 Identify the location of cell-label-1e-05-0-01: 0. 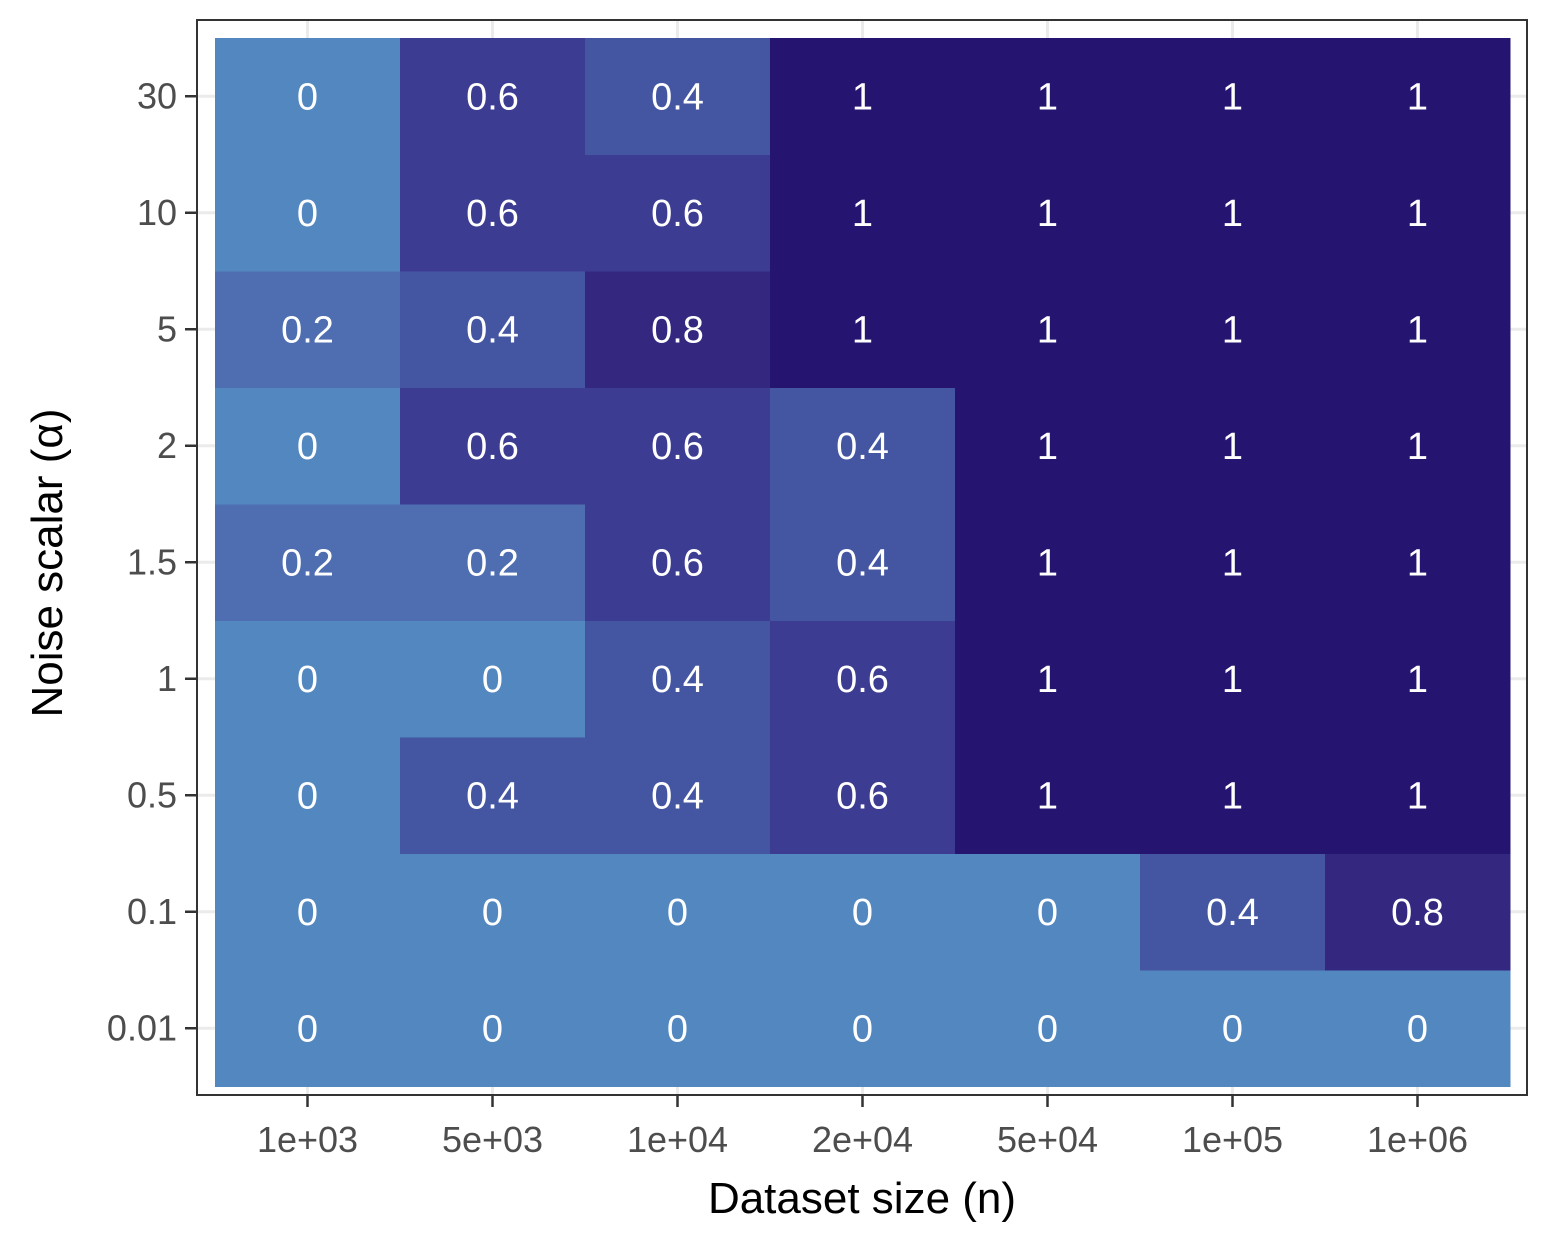
(1232, 1029).